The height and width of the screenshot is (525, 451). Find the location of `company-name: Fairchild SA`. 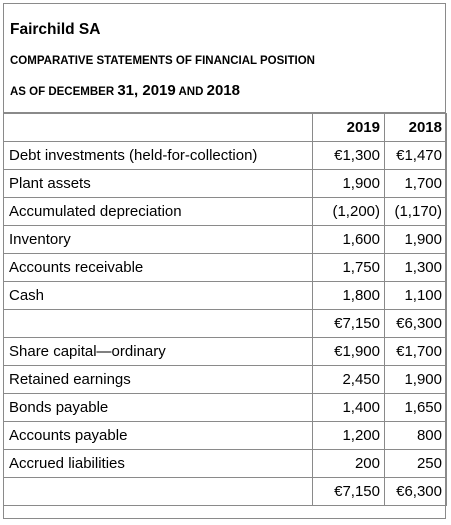

company-name: Fairchild SA is located at coordinates (55, 29).